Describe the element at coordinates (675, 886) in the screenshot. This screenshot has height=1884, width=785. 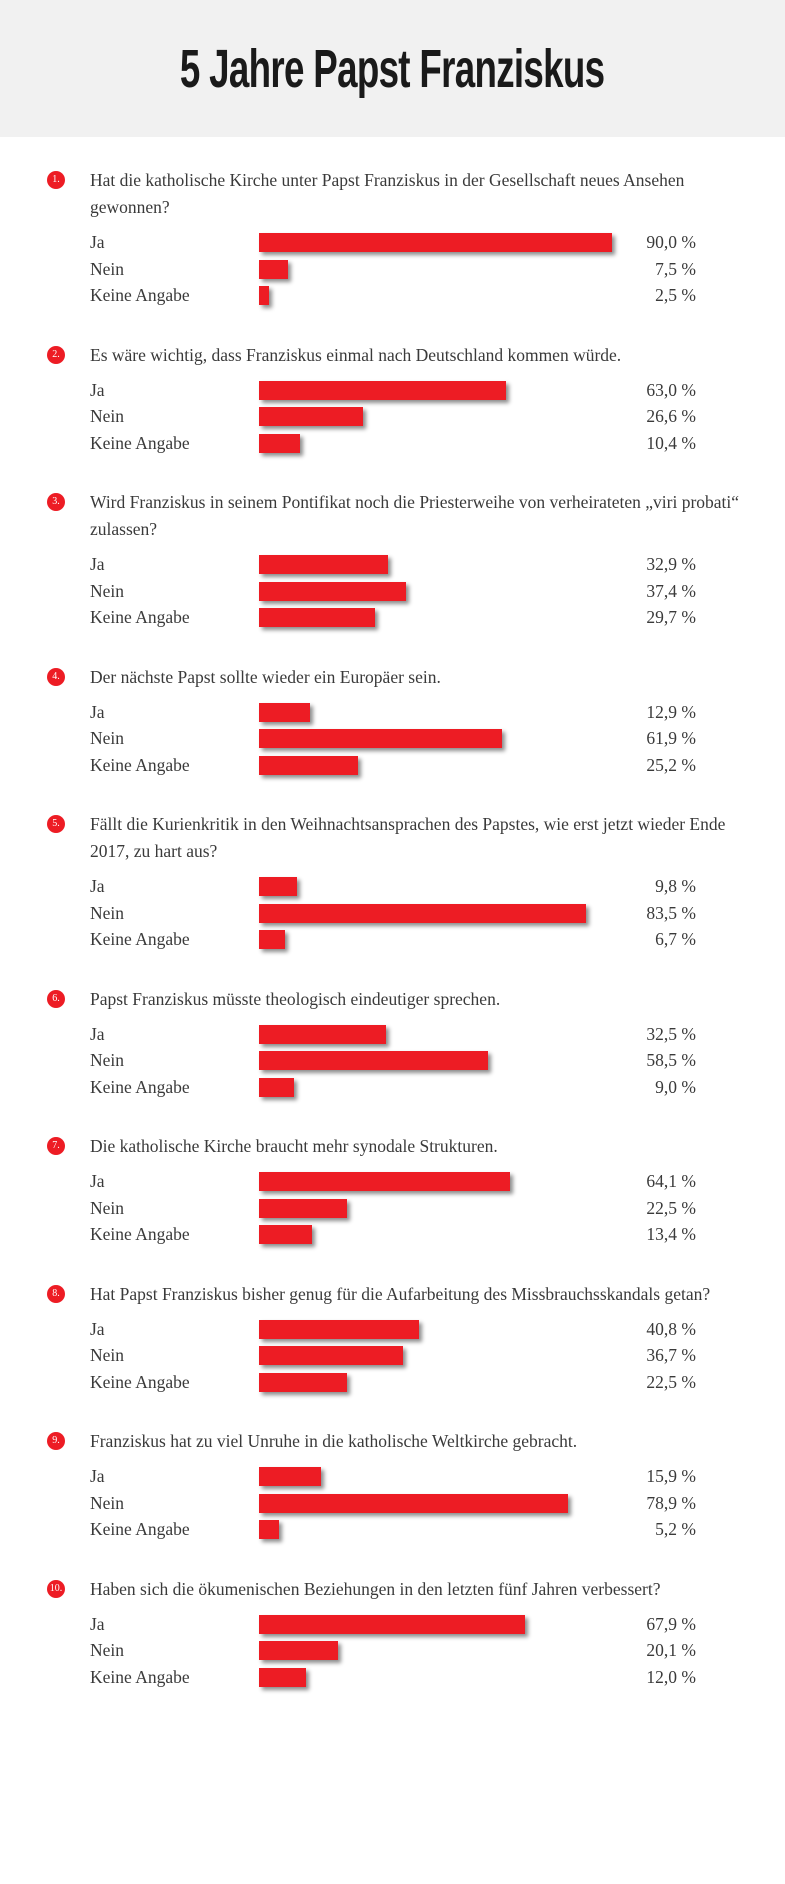
I see `value-label: 9,8 %` at that location.